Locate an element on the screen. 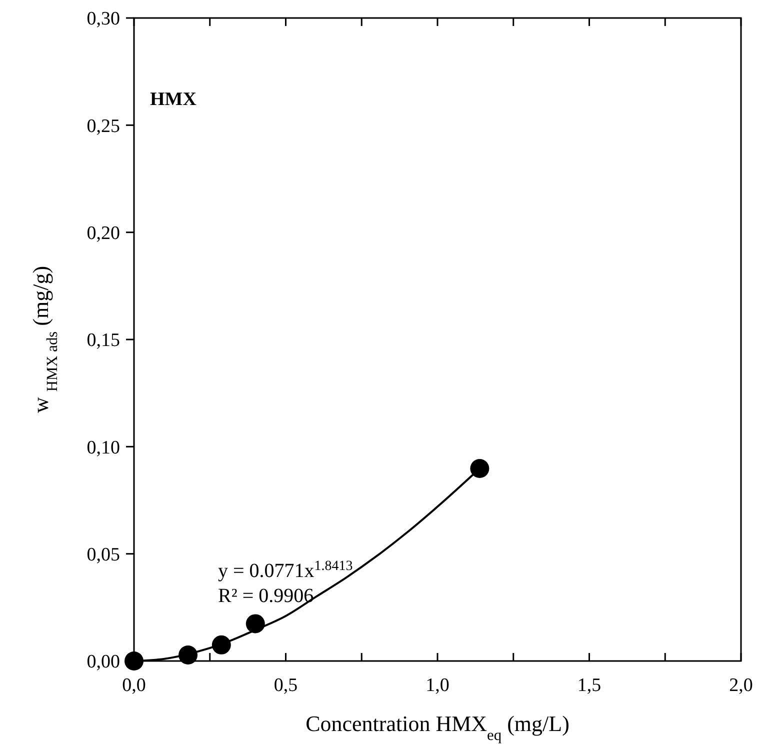  y-tick-label: 0,10 is located at coordinates (103, 447).